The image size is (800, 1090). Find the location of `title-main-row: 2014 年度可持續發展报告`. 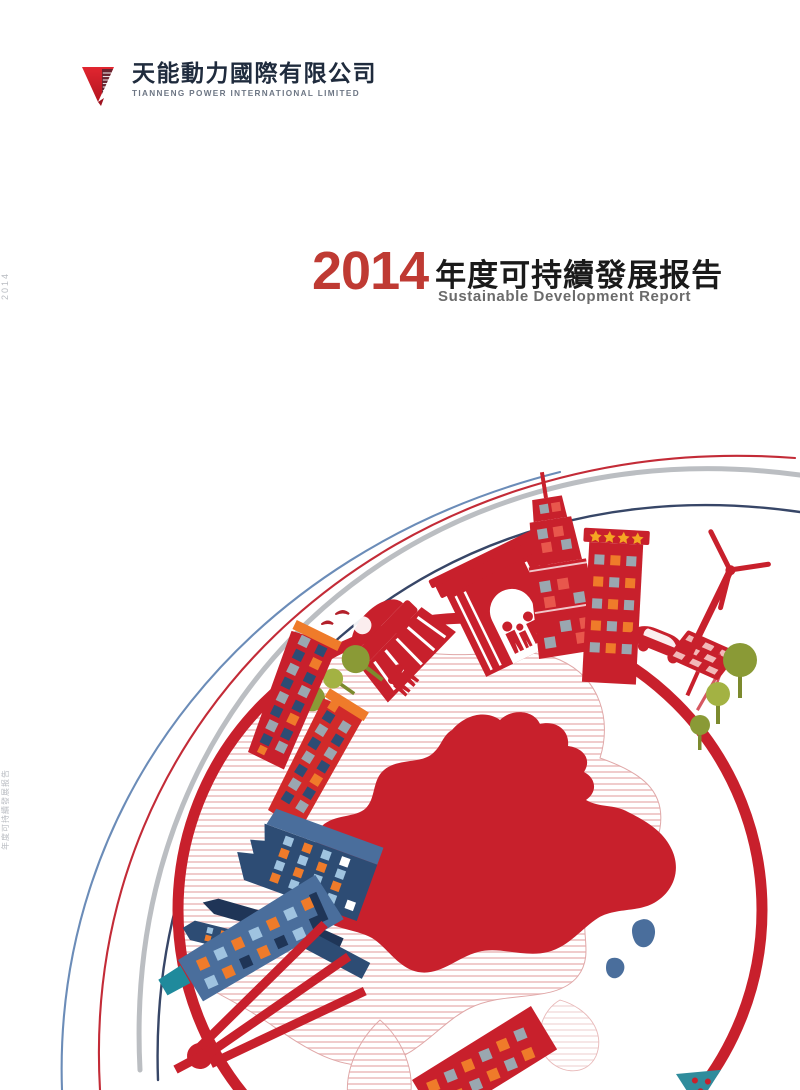

title-main-row: 2014 年度可持續發展报告 is located at coordinates (522, 271).